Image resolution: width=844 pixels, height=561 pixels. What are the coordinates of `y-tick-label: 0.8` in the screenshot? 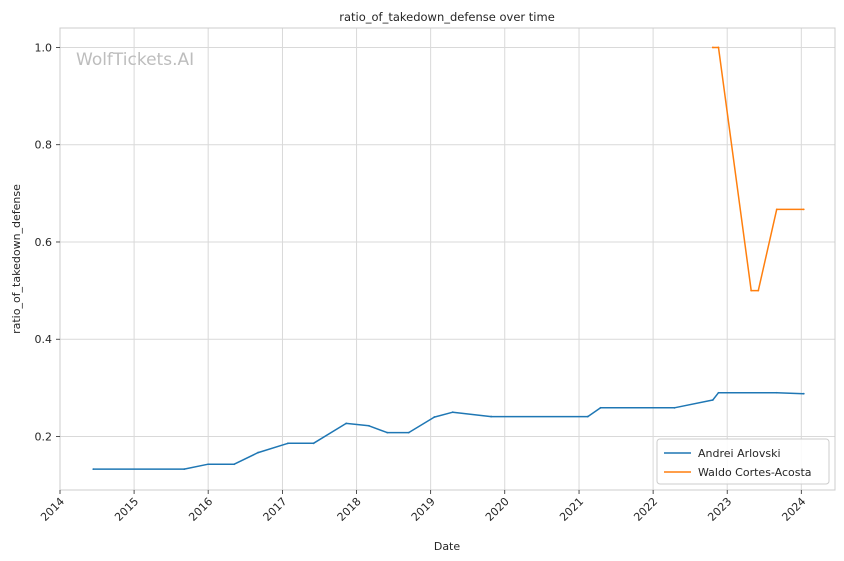 It's located at (44, 145).